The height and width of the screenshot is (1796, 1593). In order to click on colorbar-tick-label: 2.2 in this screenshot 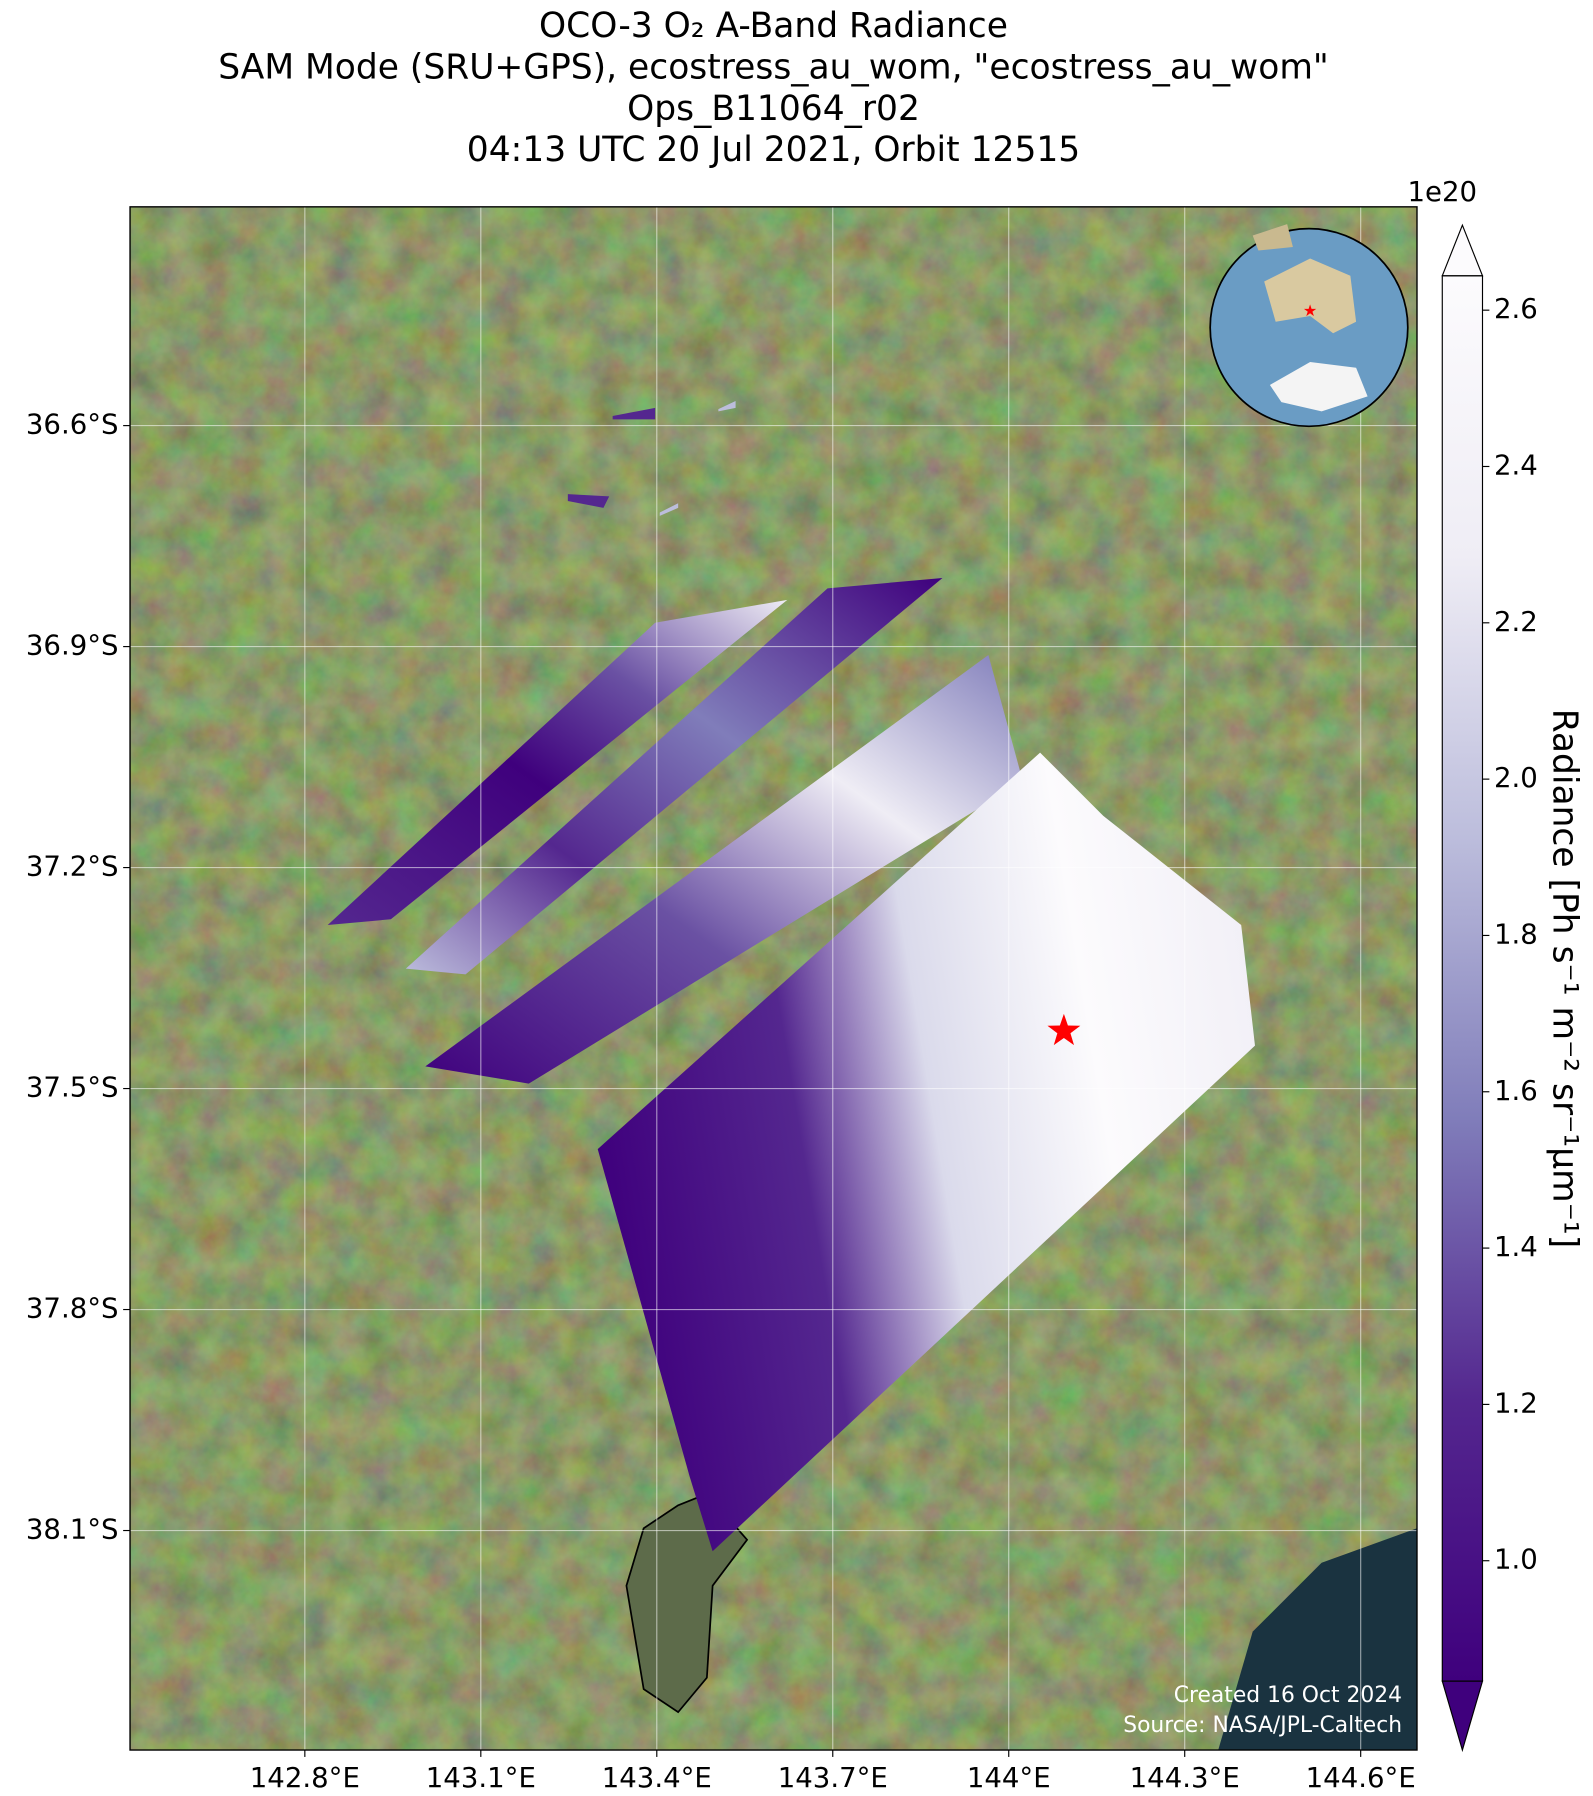, I will do `click(1516, 621)`.